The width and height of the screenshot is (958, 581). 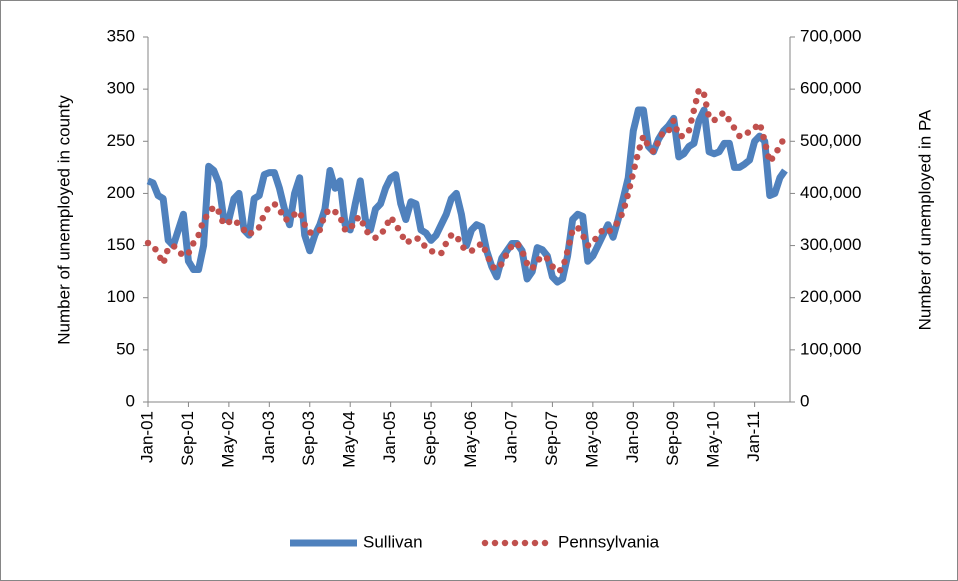 What do you see at coordinates (268, 437) in the screenshot?
I see `x-tick-label: Jan-03` at bounding box center [268, 437].